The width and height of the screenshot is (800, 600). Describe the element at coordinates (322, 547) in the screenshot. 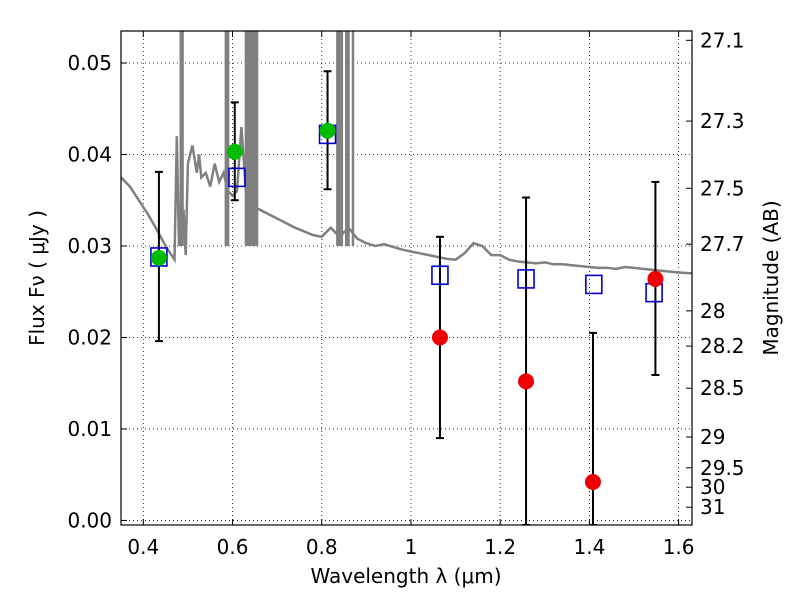

I see `x-tick-label: 0.8` at that location.